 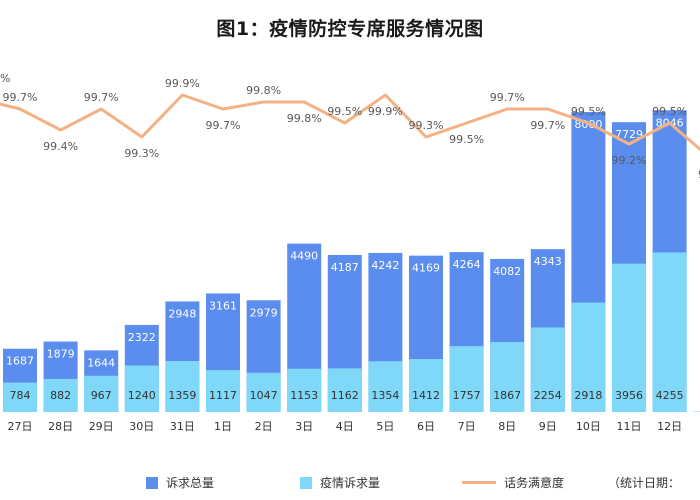 I want to click on x-tick-label: 7日, so click(x=467, y=426).